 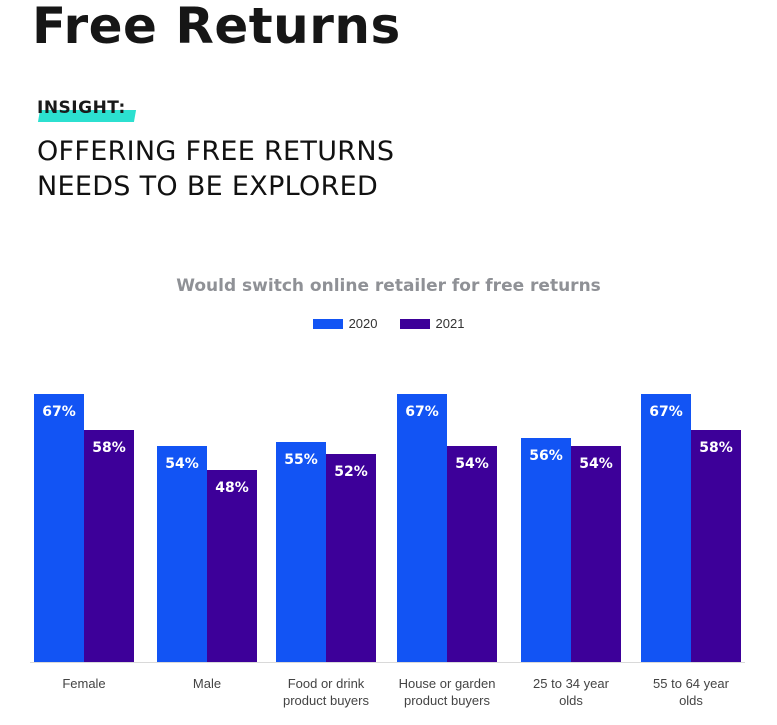 I want to click on category-label-2-line-1: product buyers, so click(x=326, y=700).